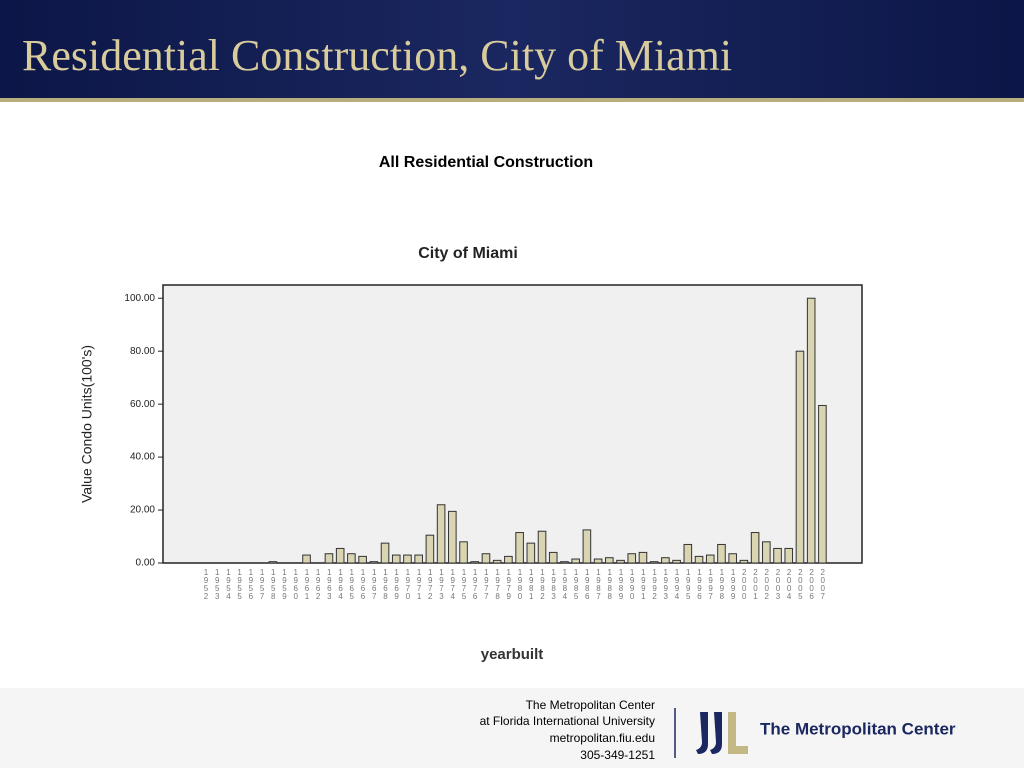  Describe the element at coordinates (789, 584) in the screenshot. I see `x-tick-label: 2004` at that location.